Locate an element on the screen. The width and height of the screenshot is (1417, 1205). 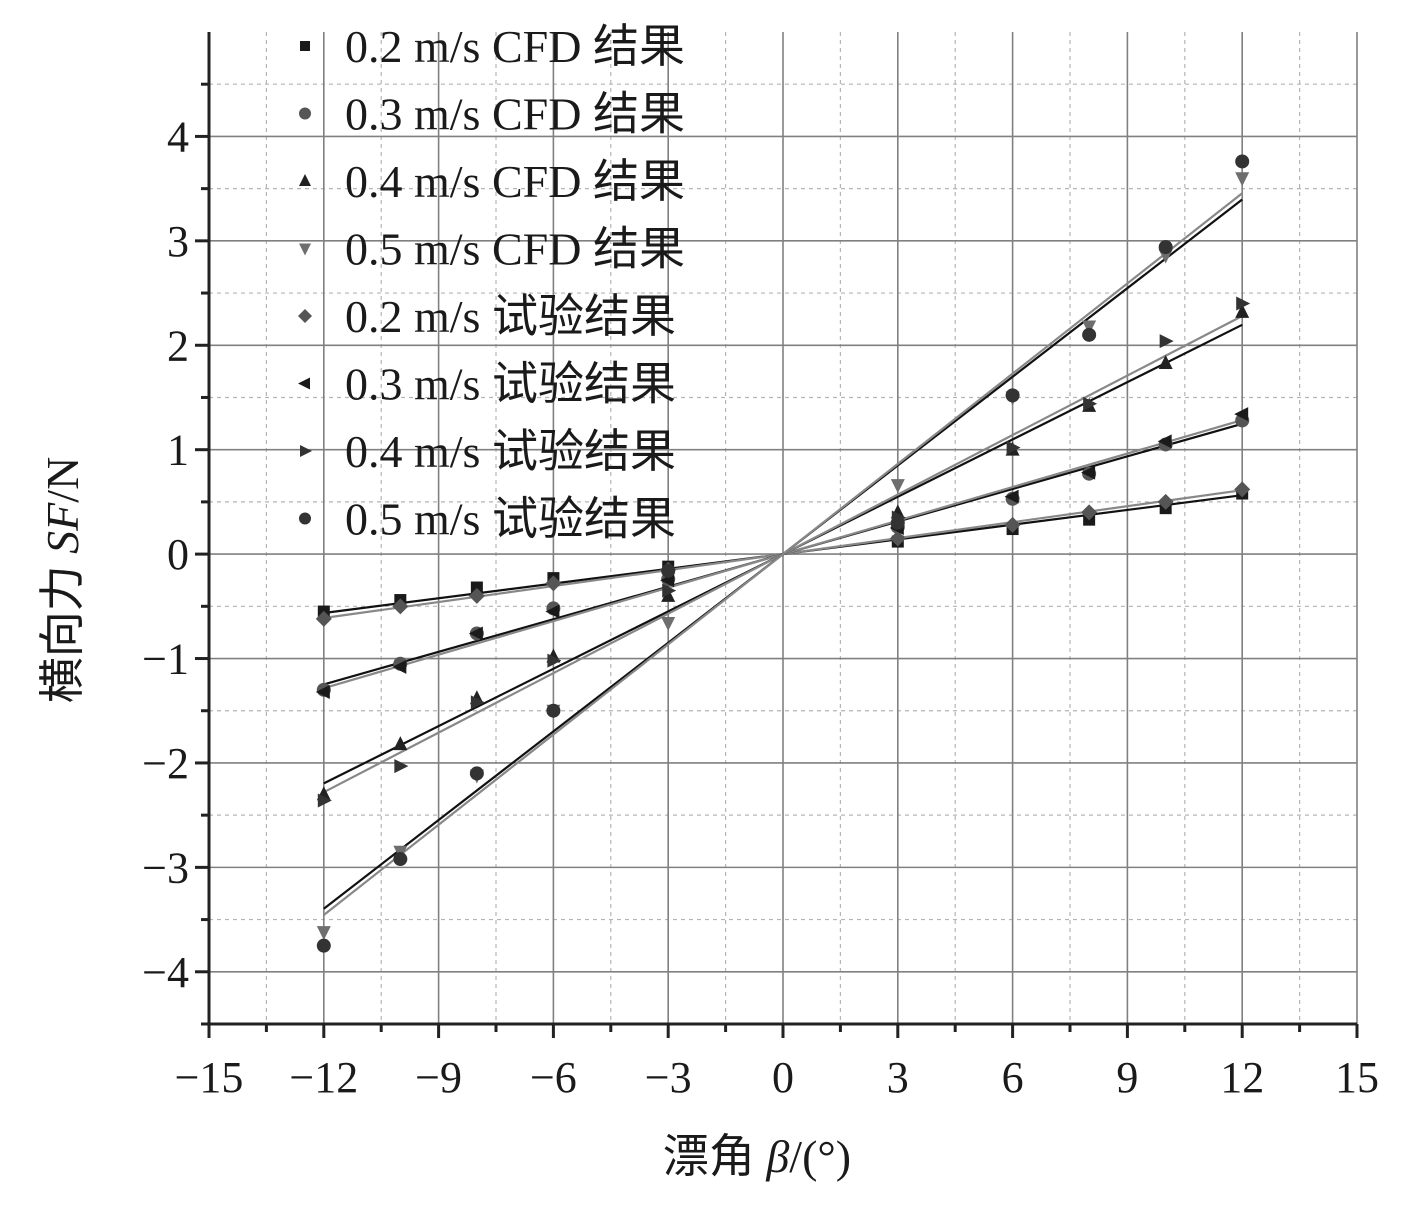
legend-label: 0.2 m/s 试验结果 is located at coordinates (510, 316).